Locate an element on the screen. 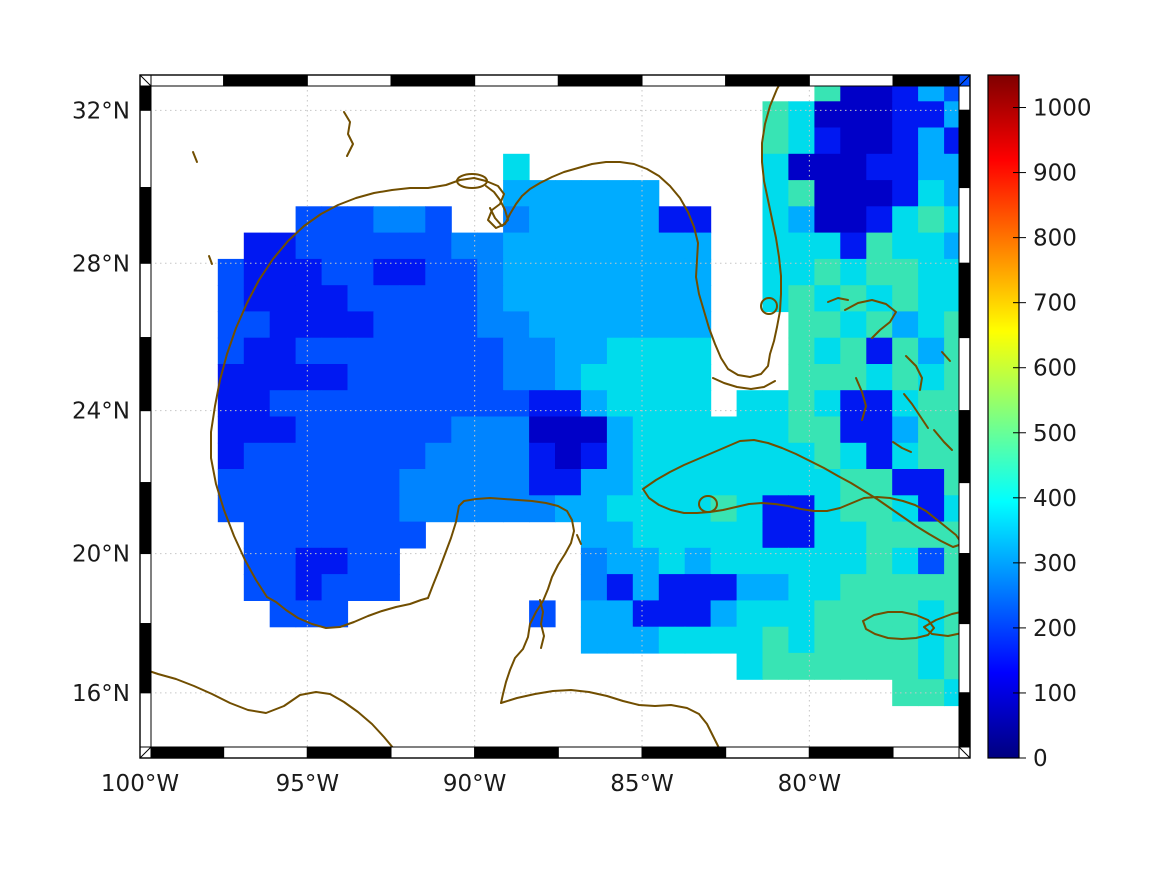 The image size is (1167, 875). coastline-yucatan-peninsula is located at coordinates (501, 600).